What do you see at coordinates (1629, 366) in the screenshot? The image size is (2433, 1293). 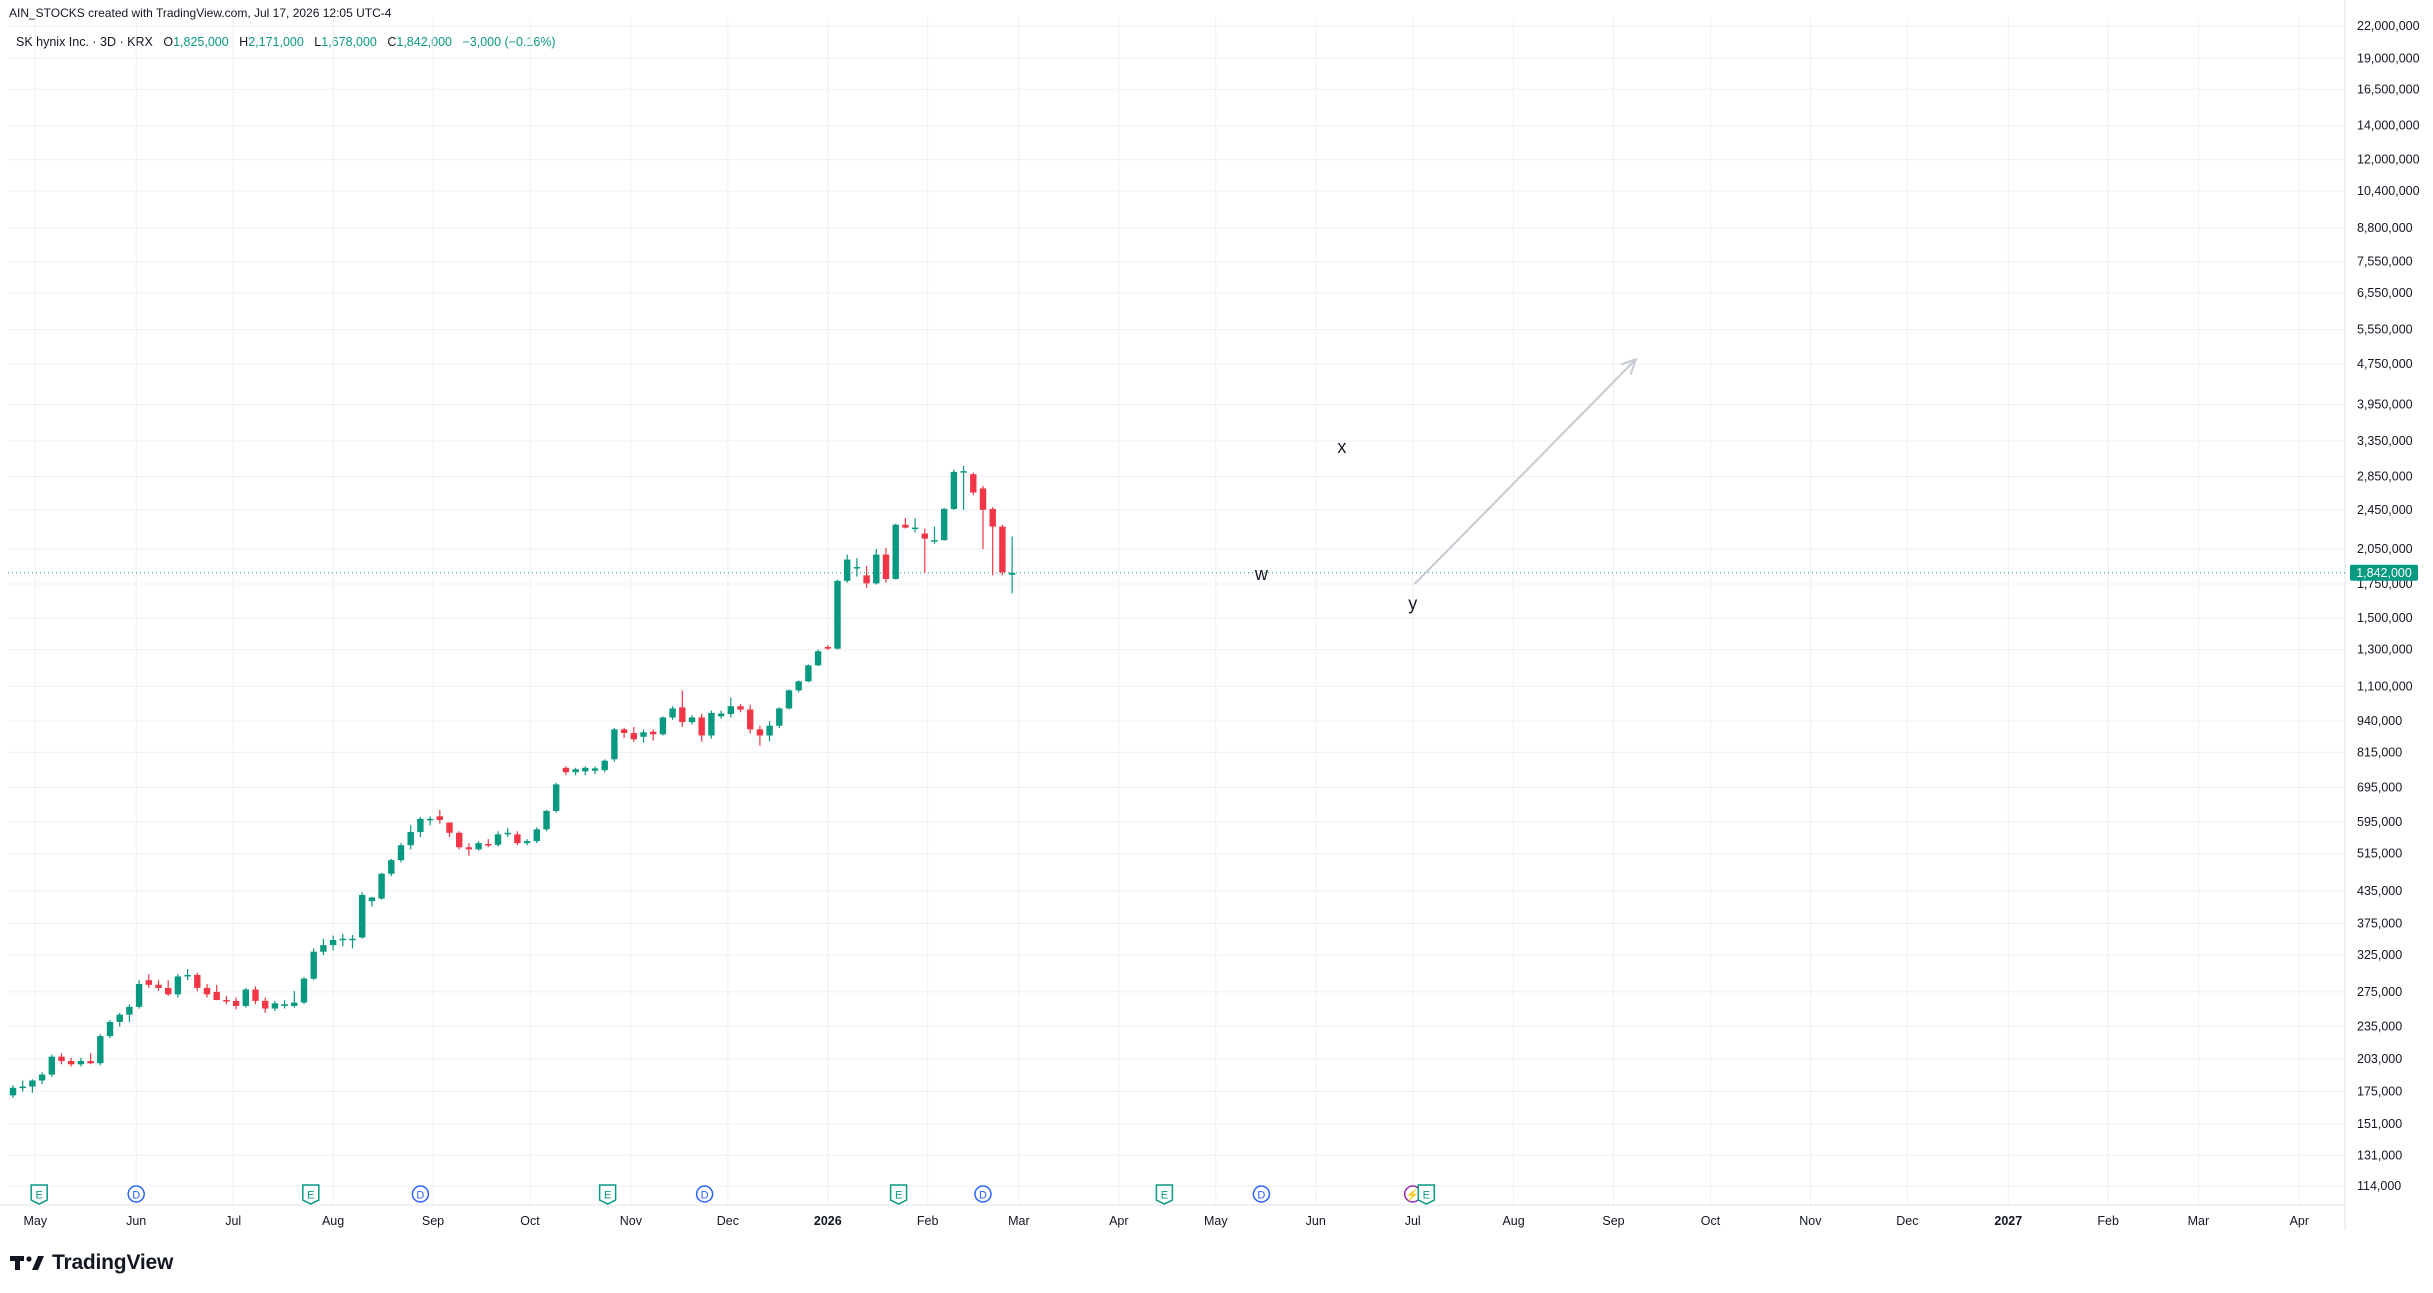 I see `projection-arrow-head` at bounding box center [1629, 366].